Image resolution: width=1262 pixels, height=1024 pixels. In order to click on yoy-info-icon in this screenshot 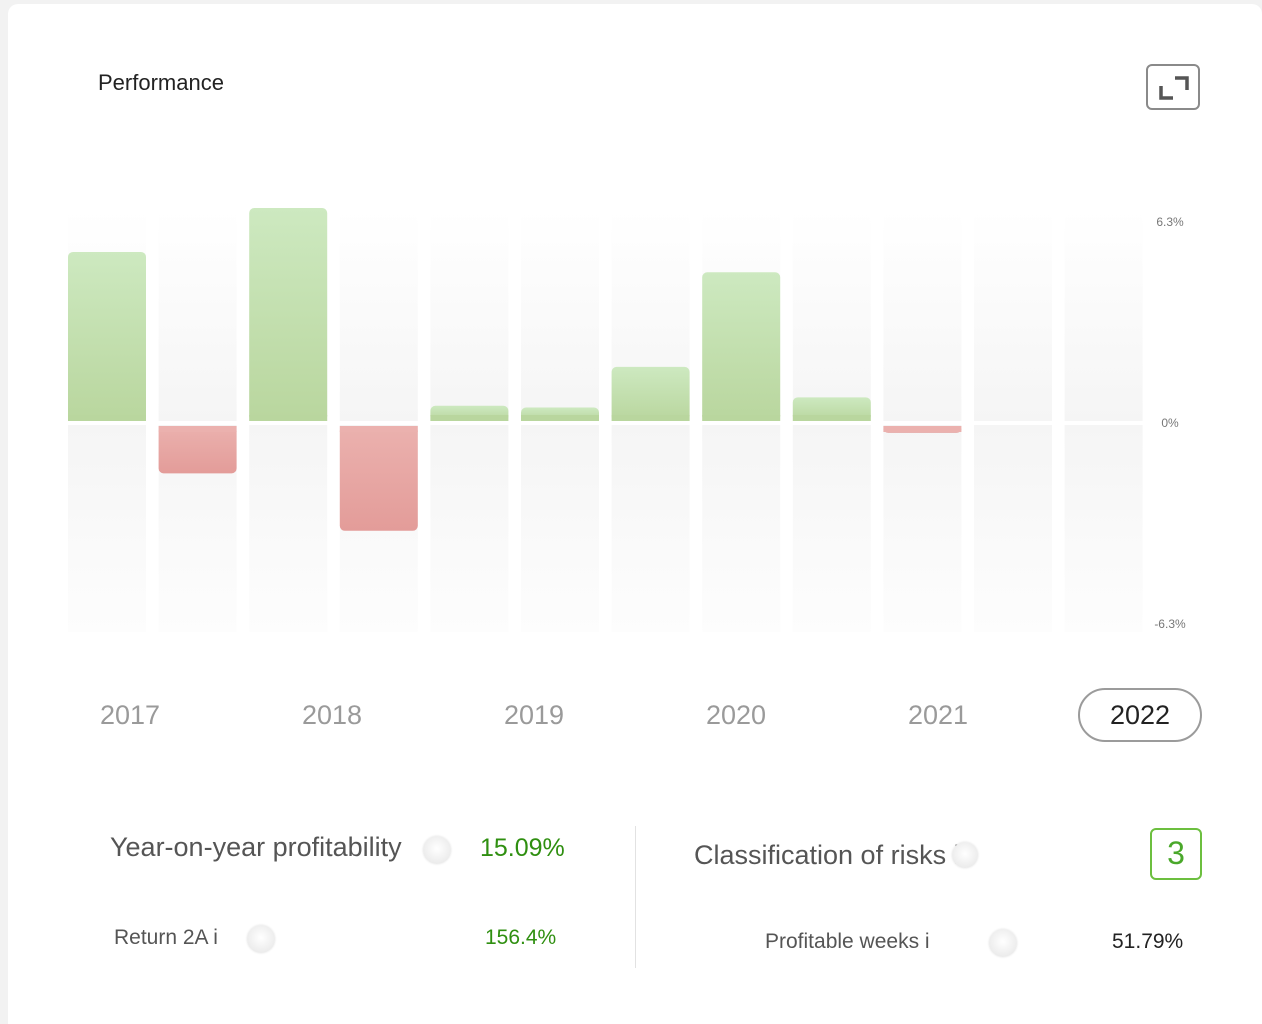, I will do `click(437, 850)`.